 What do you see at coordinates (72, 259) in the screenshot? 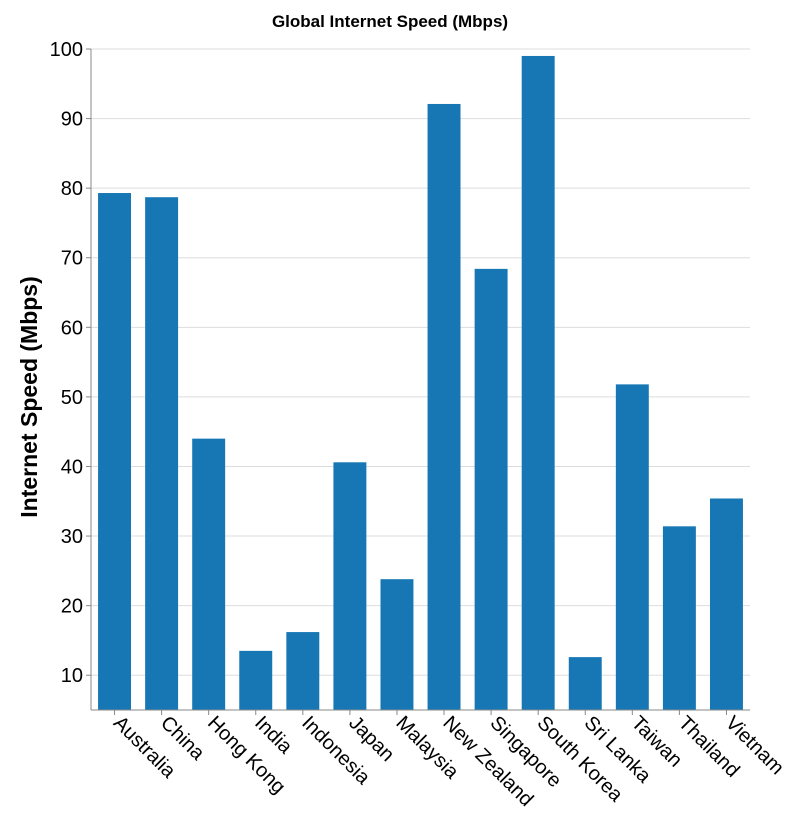
I see `y-tick-label: 70` at bounding box center [72, 259].